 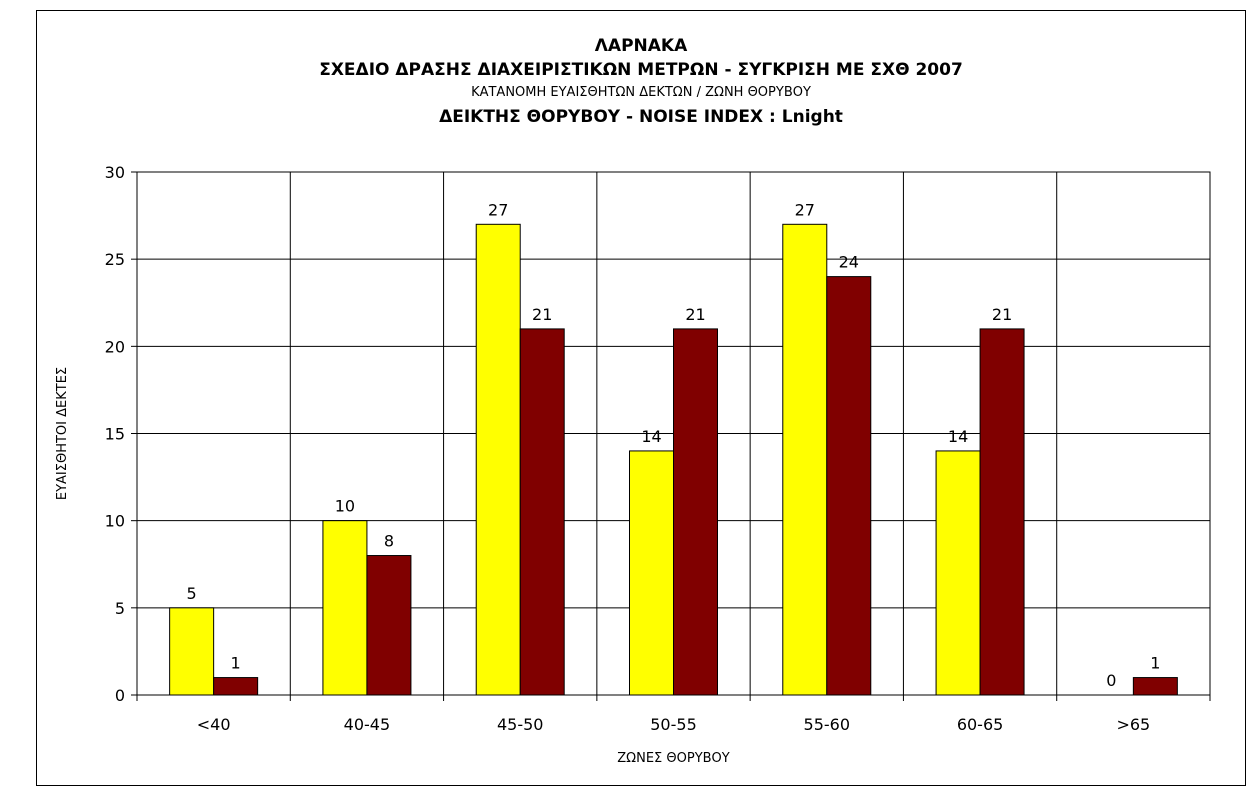 I want to click on x-category-label: 60-65, so click(x=980, y=724).